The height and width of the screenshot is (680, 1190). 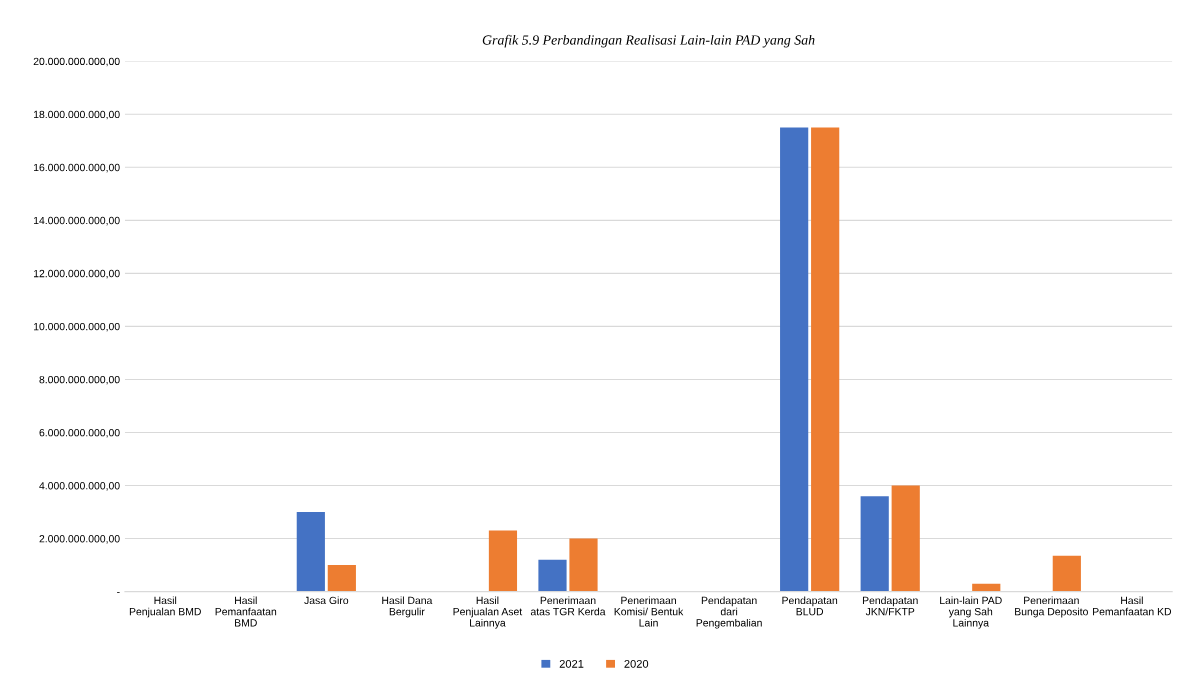 I want to click on x-tick-label: Penerimaan atas TGR Kerda, so click(x=568, y=606).